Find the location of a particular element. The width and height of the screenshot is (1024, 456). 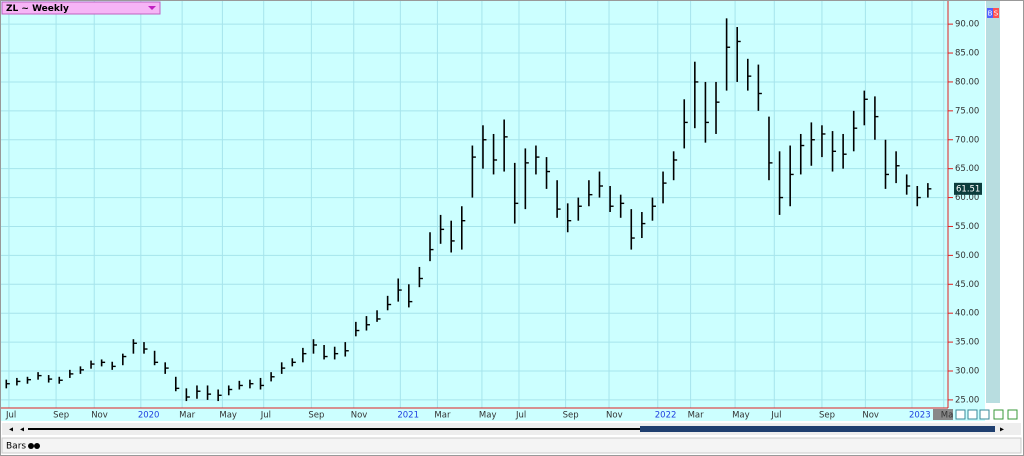

y-tick-label: 35.00 is located at coordinates (967, 343).